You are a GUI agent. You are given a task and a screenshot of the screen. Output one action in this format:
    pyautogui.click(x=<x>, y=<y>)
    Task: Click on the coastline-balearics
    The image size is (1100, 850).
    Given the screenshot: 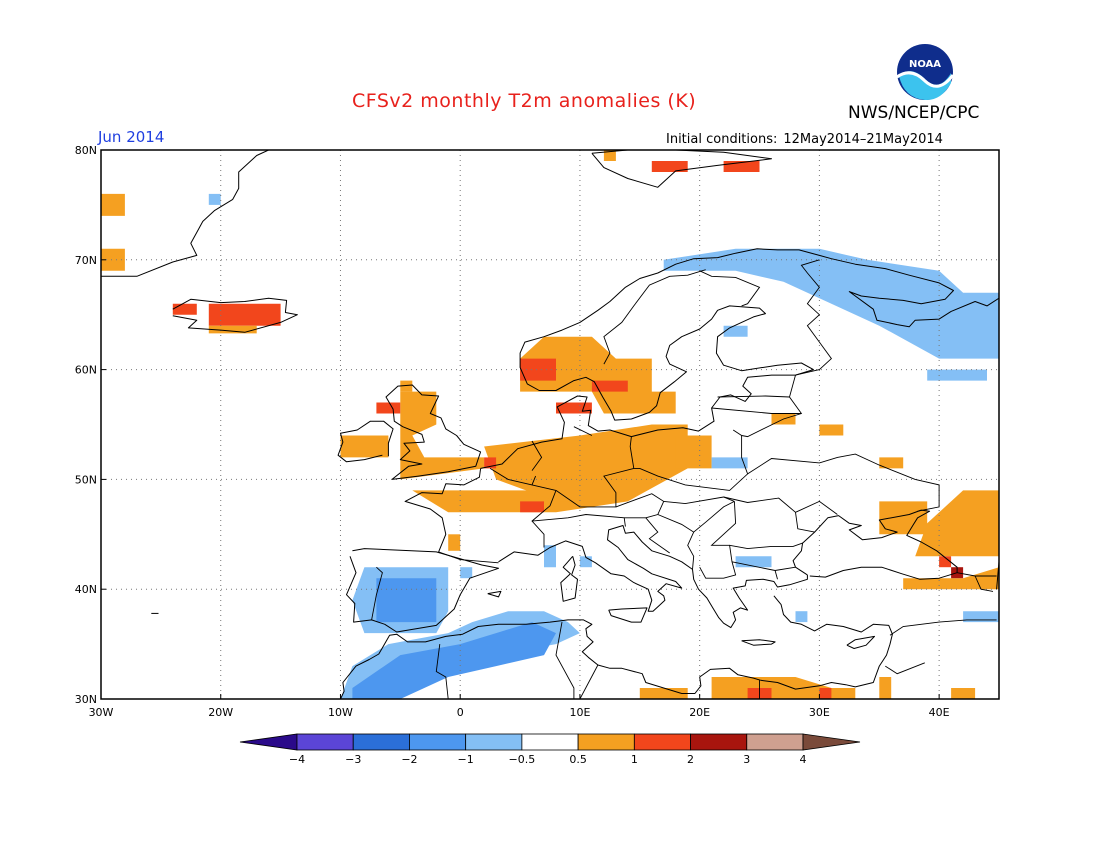 What is the action you would take?
    pyautogui.click(x=494, y=594)
    